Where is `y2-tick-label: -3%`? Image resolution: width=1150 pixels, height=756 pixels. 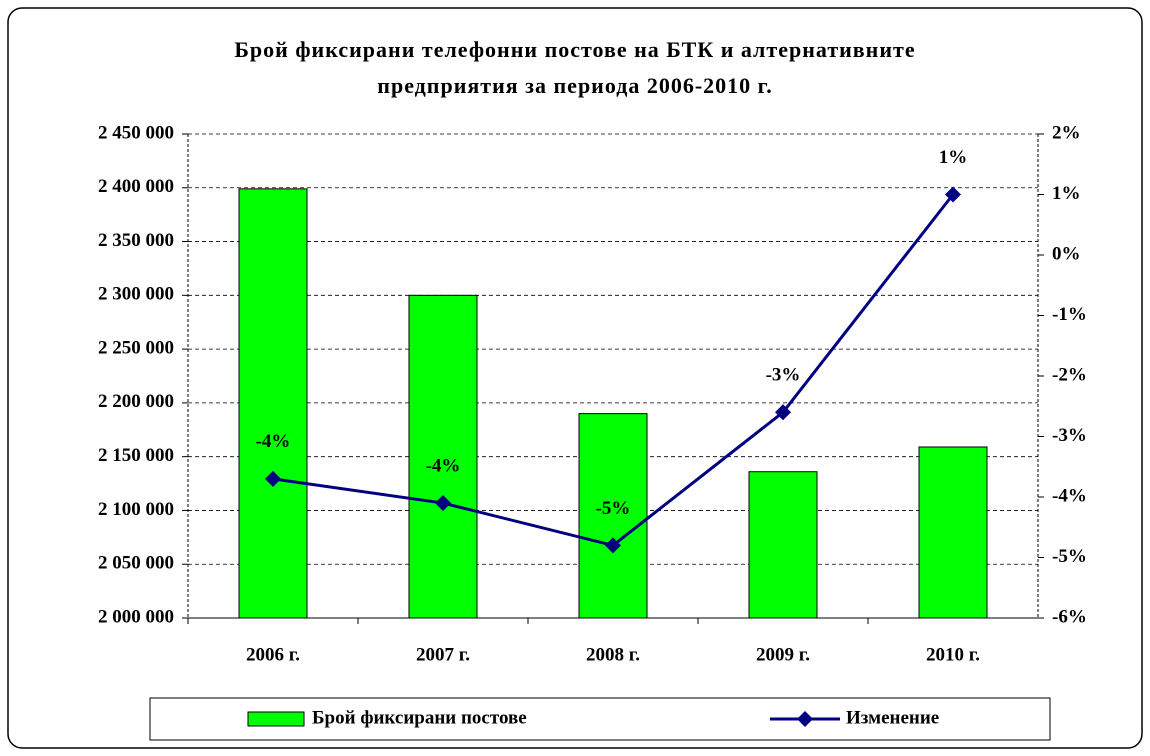
y2-tick-label: -3% is located at coordinates (1069, 435).